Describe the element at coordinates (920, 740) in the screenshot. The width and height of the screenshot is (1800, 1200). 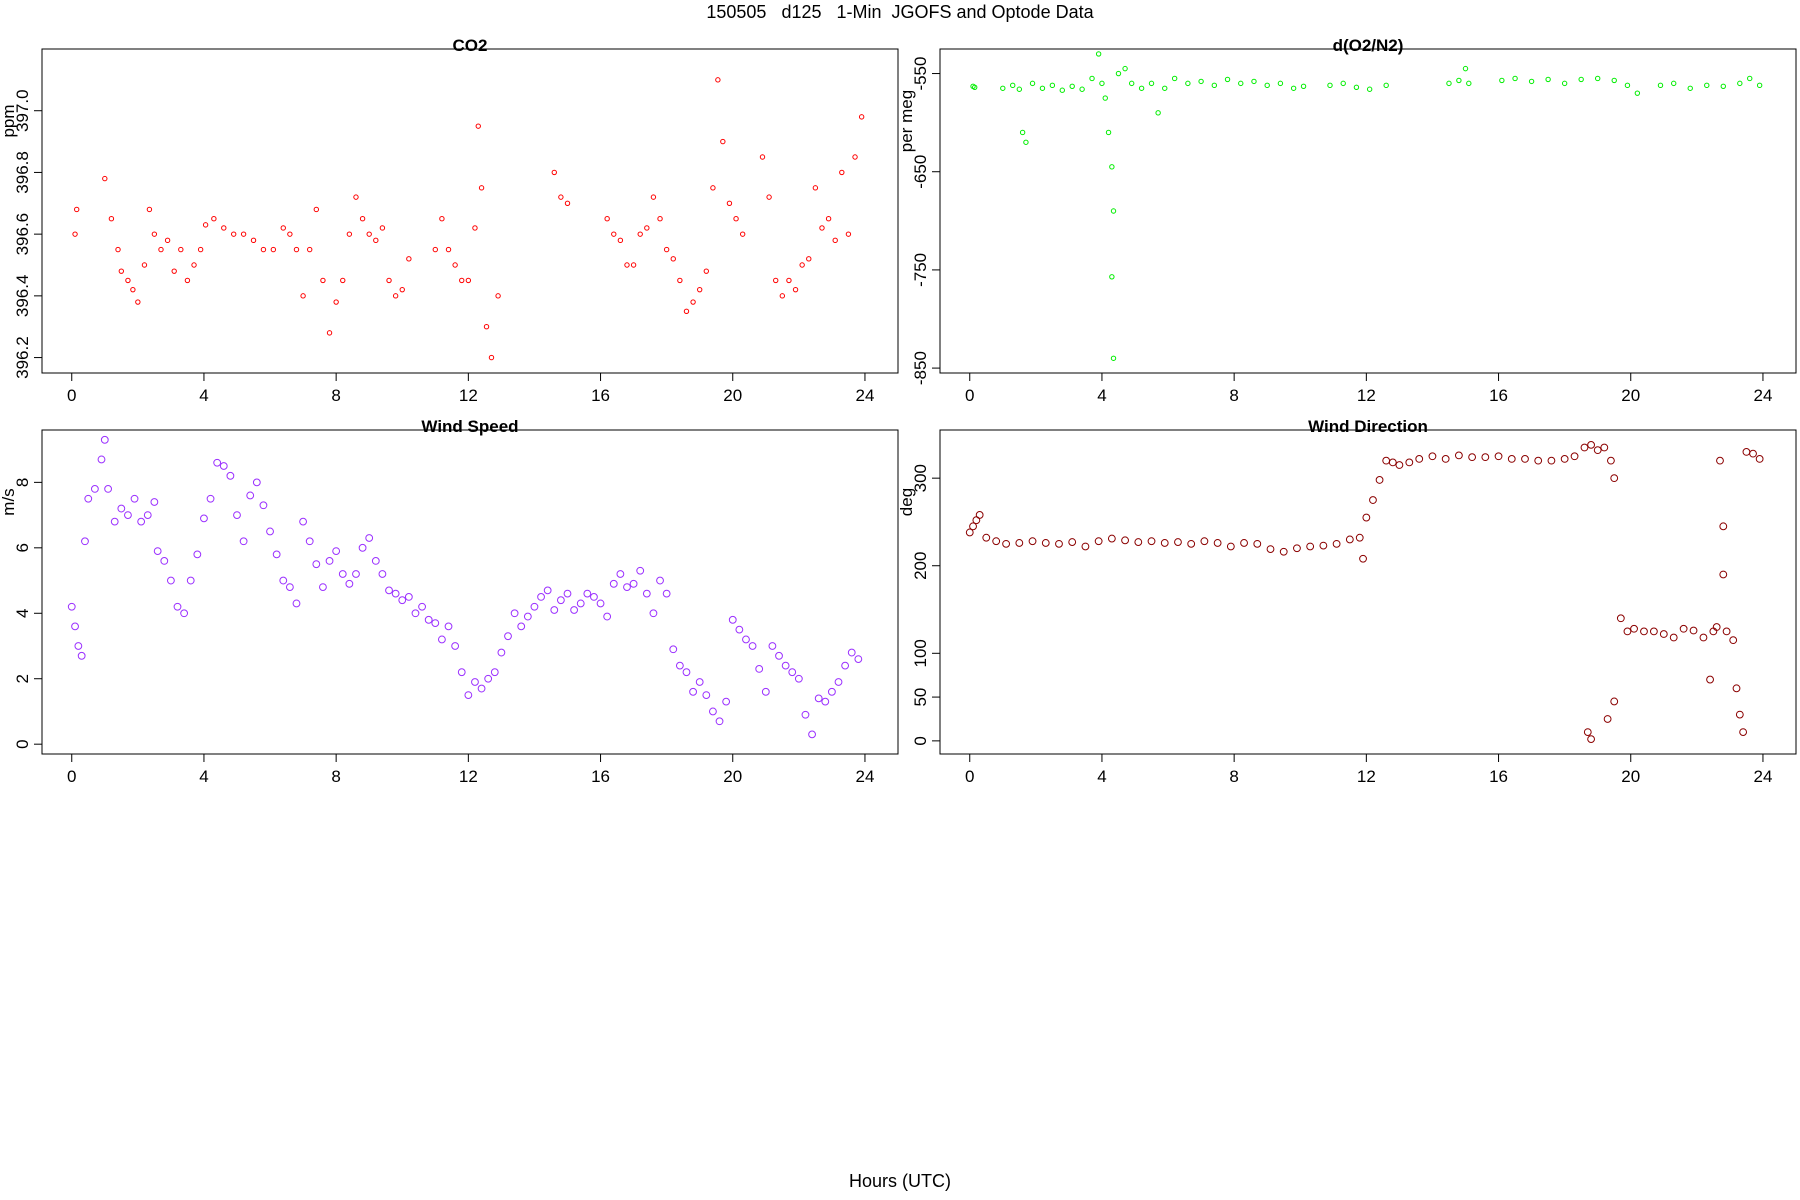
I see `y-tick-label: 0` at that location.